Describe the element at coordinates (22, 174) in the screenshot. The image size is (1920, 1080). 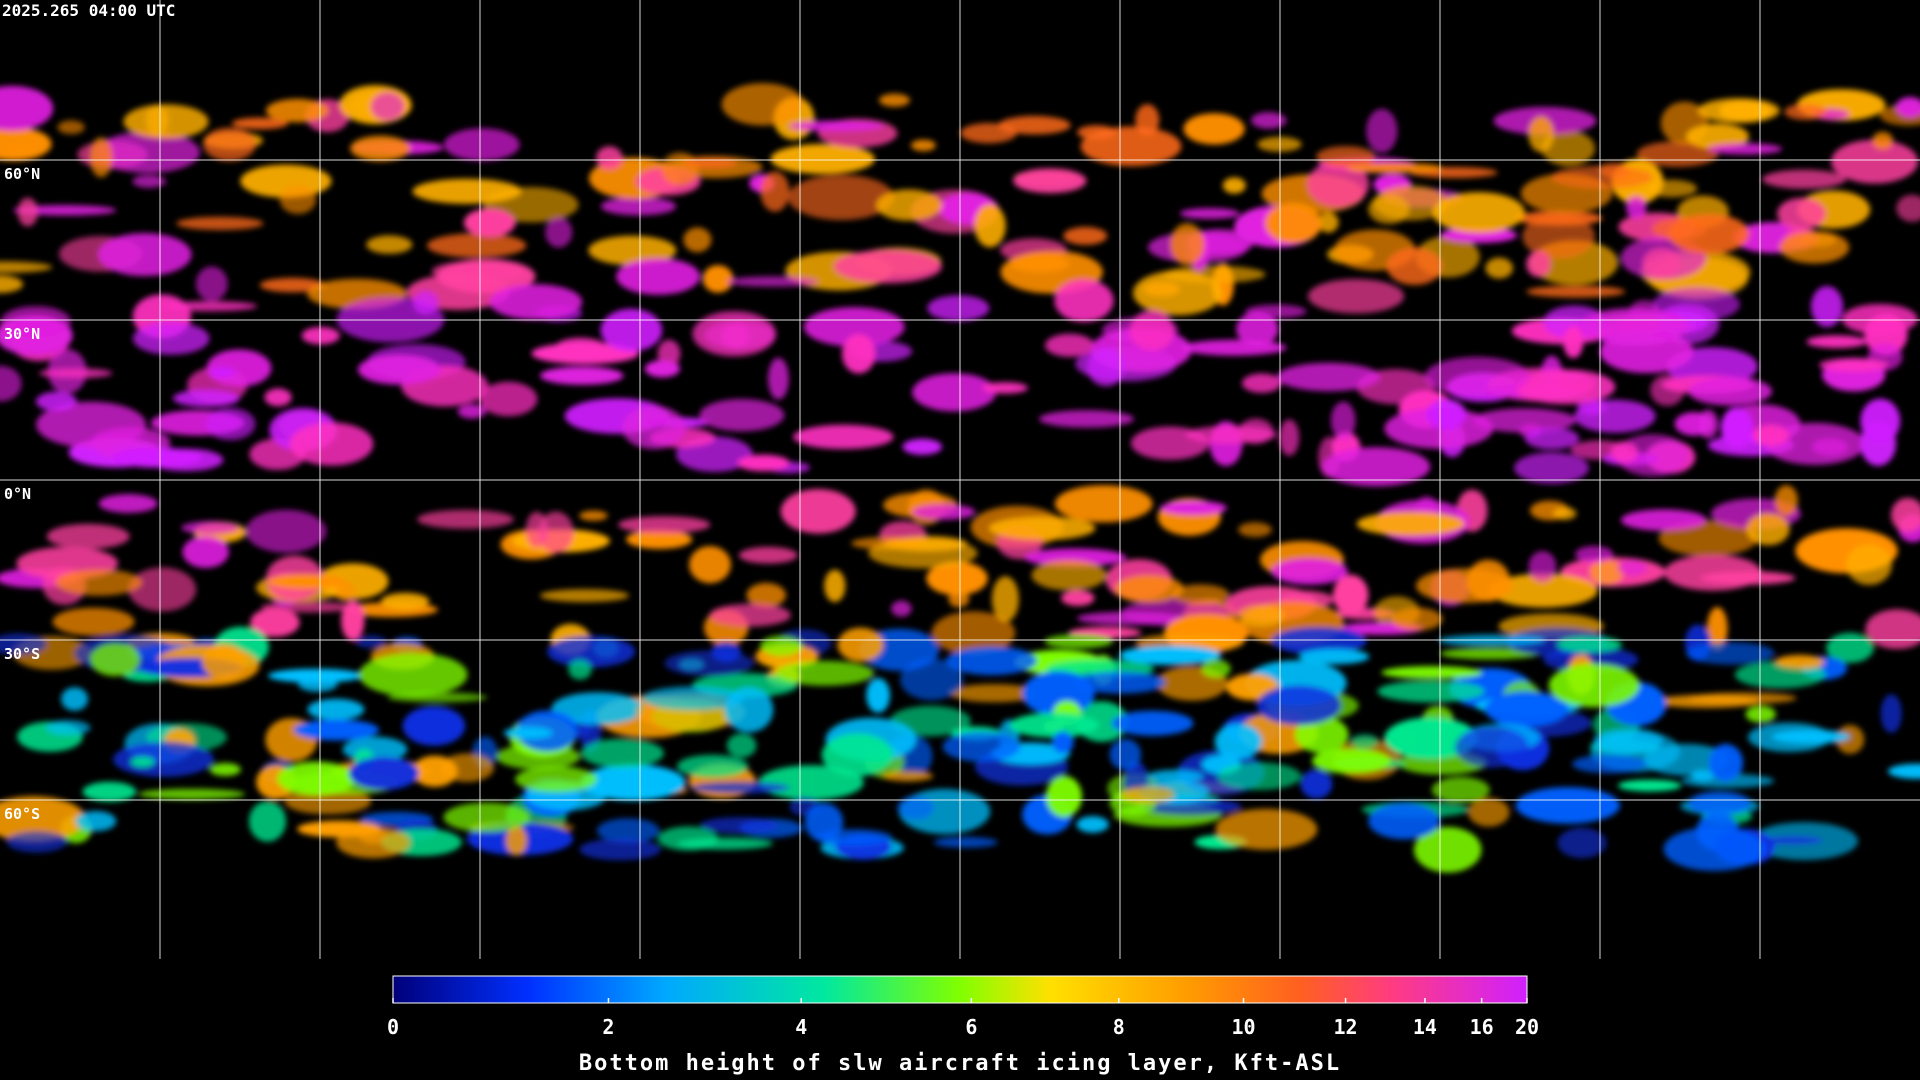
I see `latitude-label: 60°N` at that location.